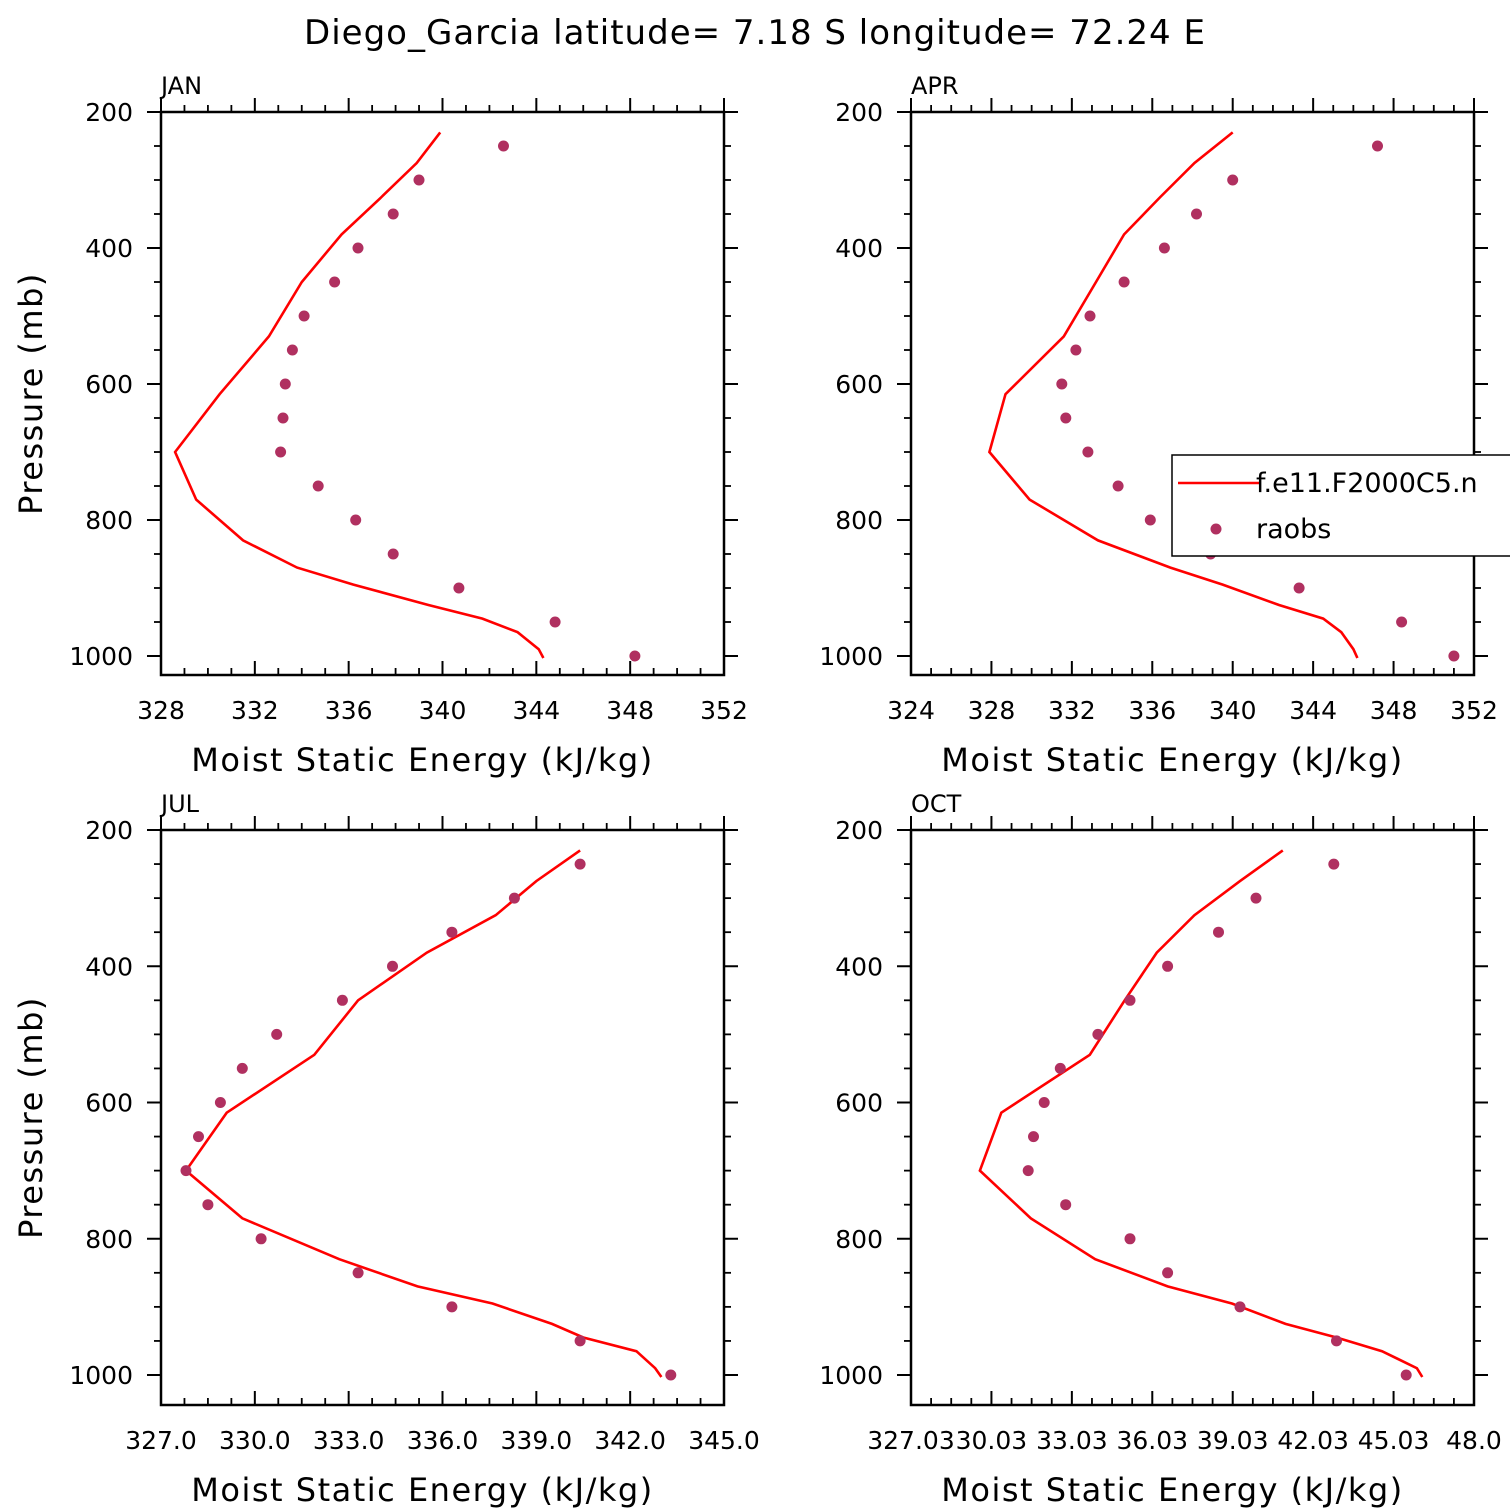 Image resolution: width=1510 pixels, height=1510 pixels. What do you see at coordinates (349, 1440) in the screenshot?
I see `x-tick-label: 333.0` at bounding box center [349, 1440].